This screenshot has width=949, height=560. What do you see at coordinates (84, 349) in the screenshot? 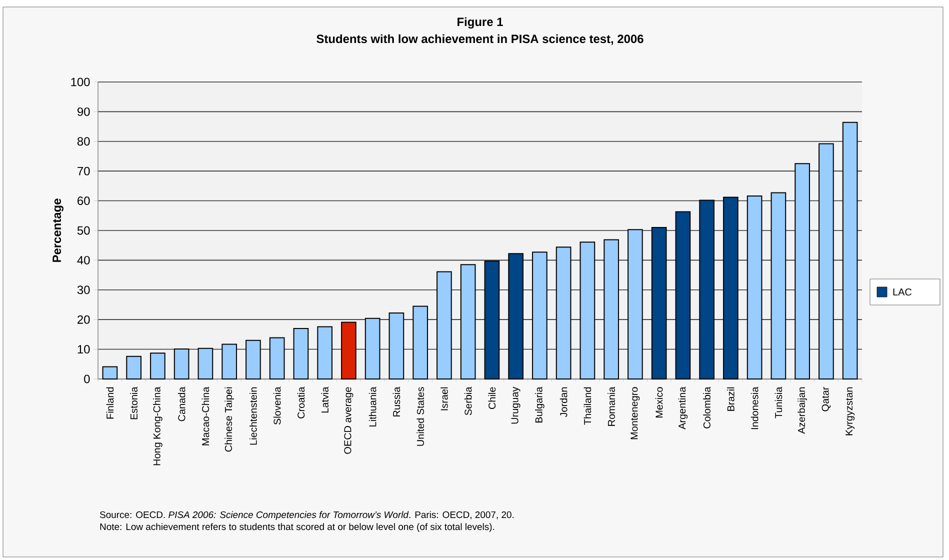
I see `y-tick-label: 10` at bounding box center [84, 349].